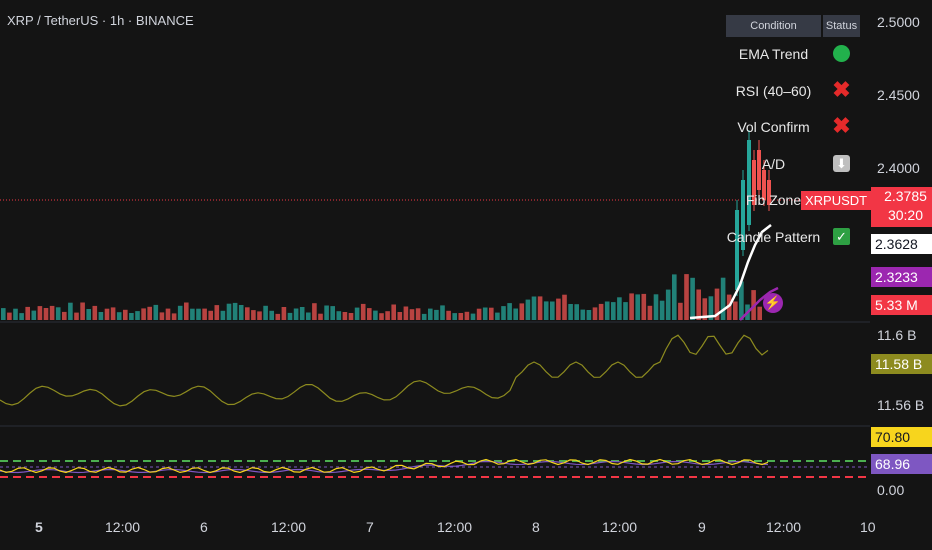 This screenshot has width=932, height=550. Describe the element at coordinates (901, 277) in the screenshot. I see `vwap-value-tag: 2.3233` at that location.